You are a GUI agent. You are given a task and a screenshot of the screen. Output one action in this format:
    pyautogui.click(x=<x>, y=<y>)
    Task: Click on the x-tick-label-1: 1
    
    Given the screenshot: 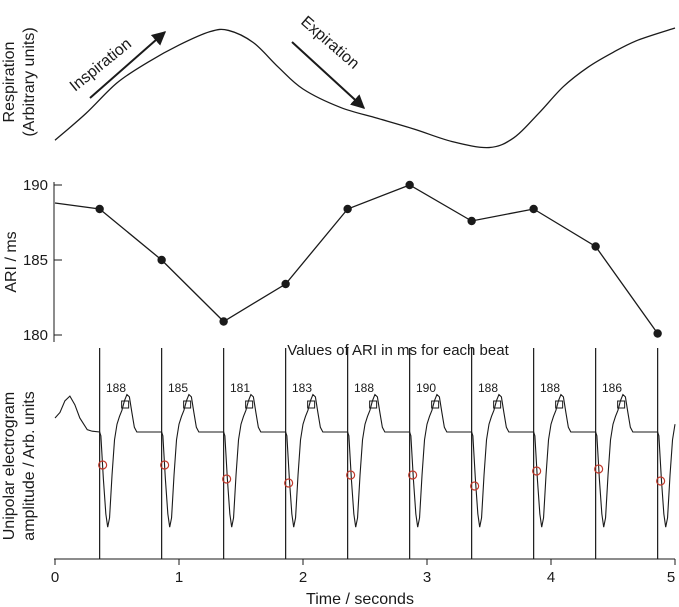 What is the action you would take?
    pyautogui.click(x=179, y=577)
    